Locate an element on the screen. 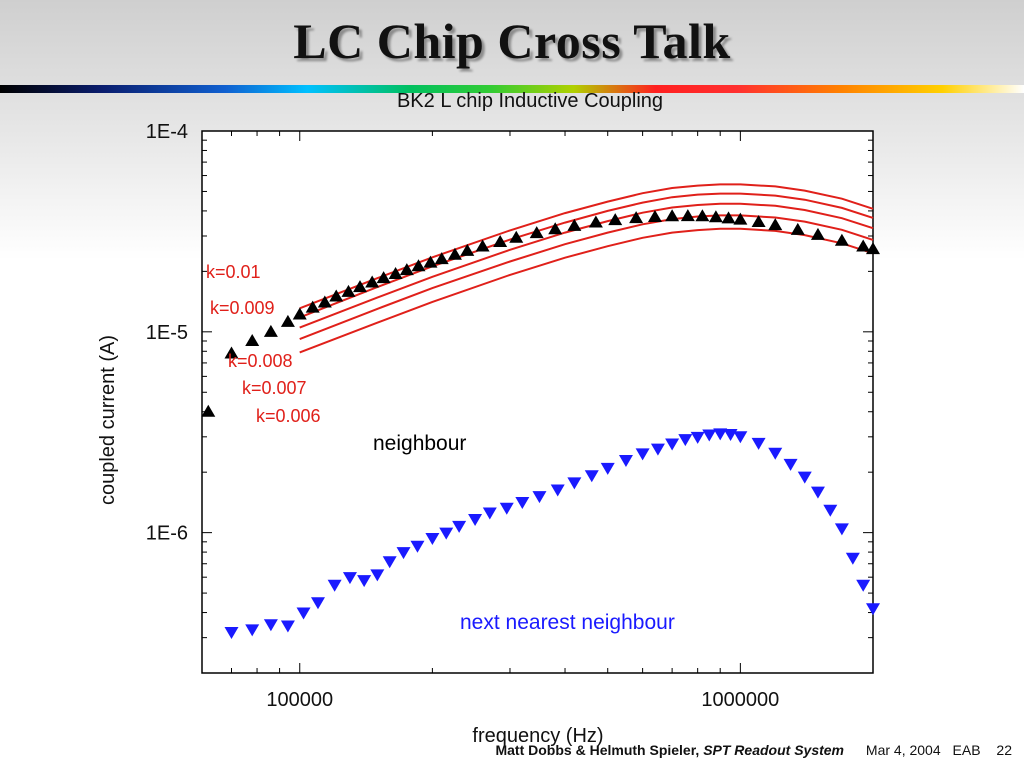 Image resolution: width=1024 pixels, height=768 pixels. x-tick-label: 100000 is located at coordinates (299, 700).